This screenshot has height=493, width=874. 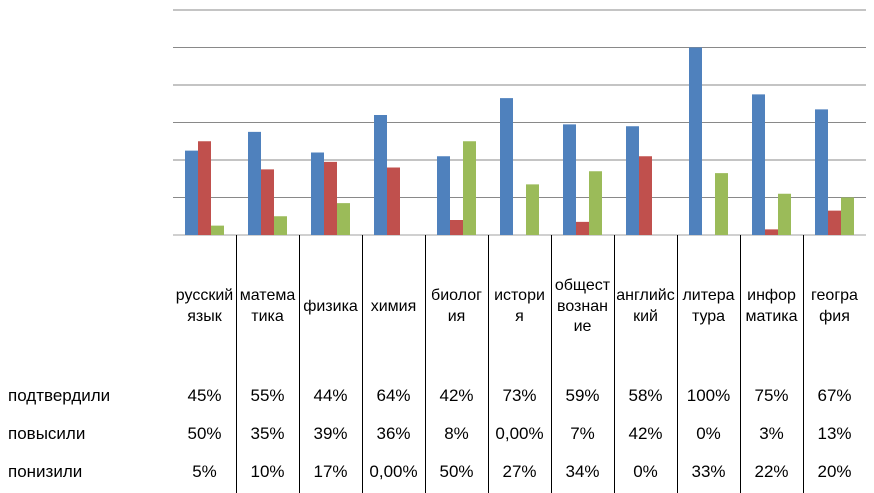 What do you see at coordinates (771, 433) in the screenshot?
I see `data-label: 3%` at bounding box center [771, 433].